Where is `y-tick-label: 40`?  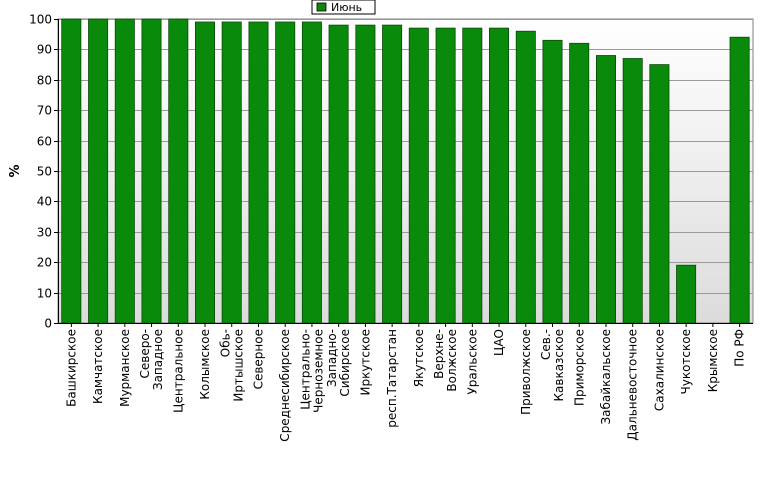 y-tick-label: 40 is located at coordinates (44, 202).